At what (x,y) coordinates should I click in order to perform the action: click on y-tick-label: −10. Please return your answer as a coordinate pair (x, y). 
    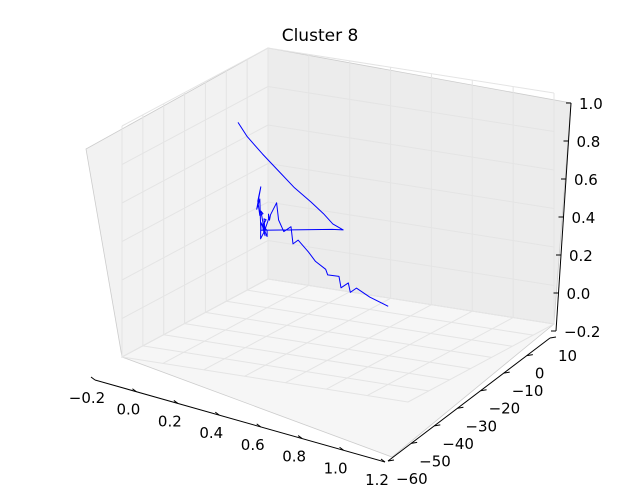
    Looking at the image, I should click on (528, 391).